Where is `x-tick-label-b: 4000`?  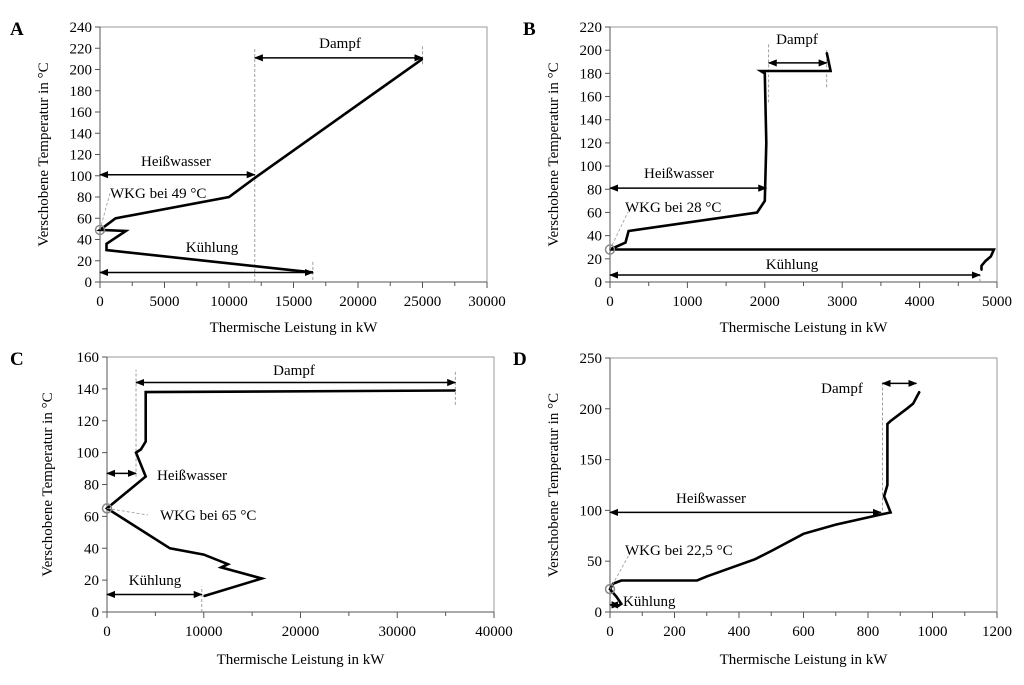 x-tick-label-b: 4000 is located at coordinates (920, 302).